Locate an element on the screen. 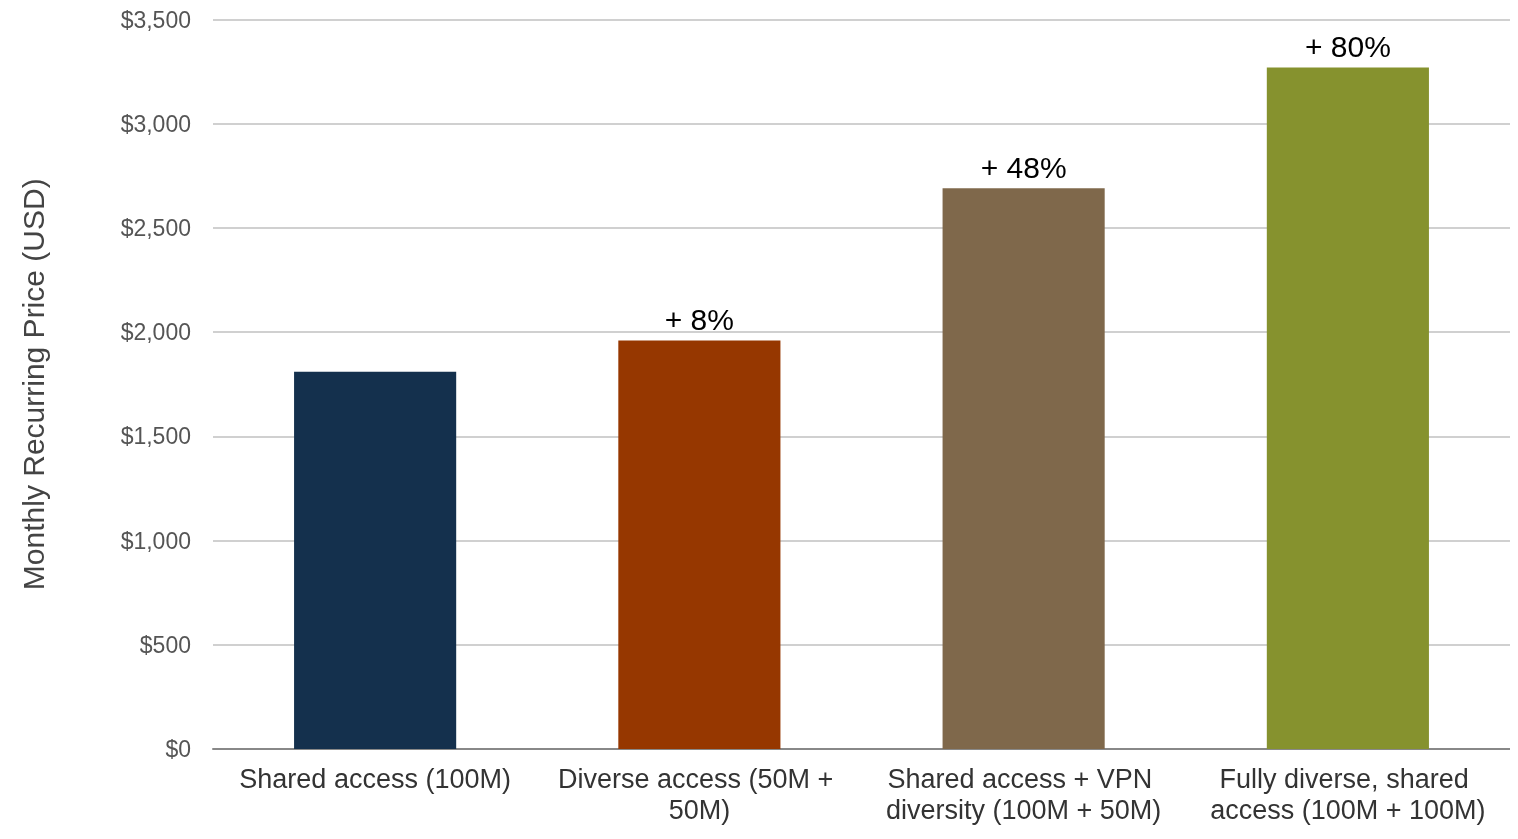 This screenshot has height=839, width=1518. x-tick-label: Diverse access (50M + 50M) is located at coordinates (699, 794).